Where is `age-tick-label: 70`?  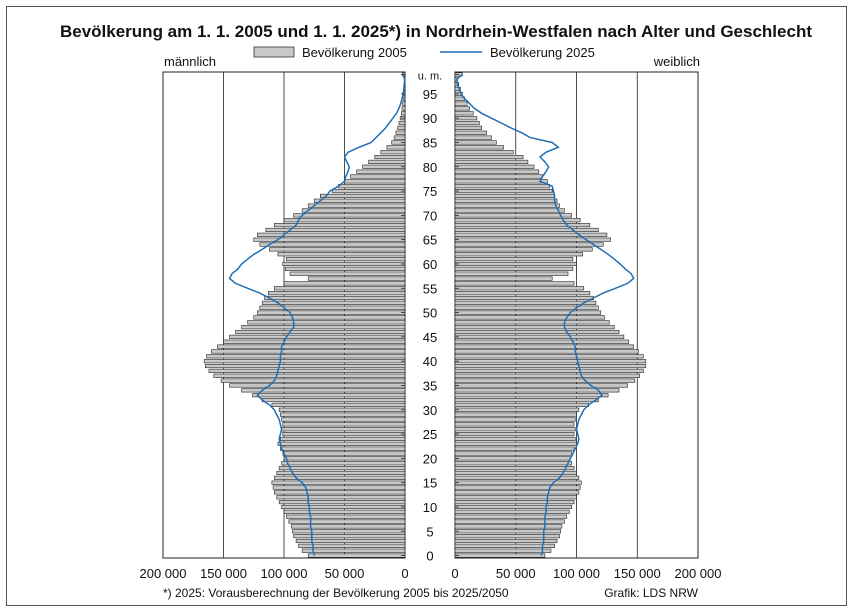
age-tick-label: 70 is located at coordinates (430, 215).